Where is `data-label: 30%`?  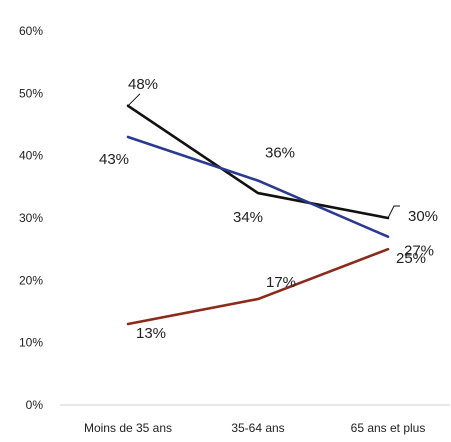 data-label: 30% is located at coordinates (423, 216).